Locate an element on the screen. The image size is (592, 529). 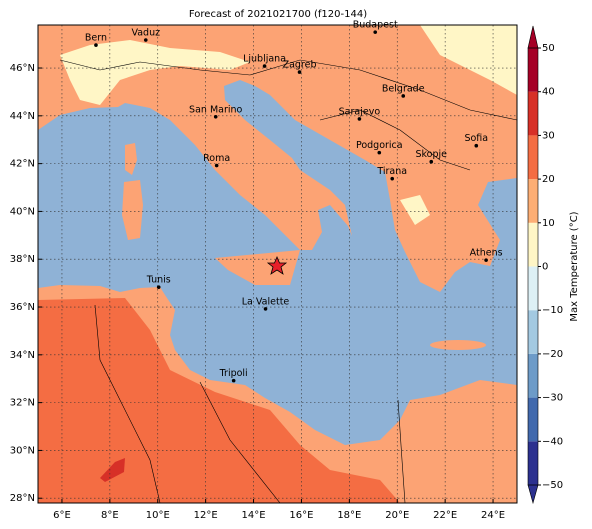
balkan-cold is located at coordinates (415, 210).